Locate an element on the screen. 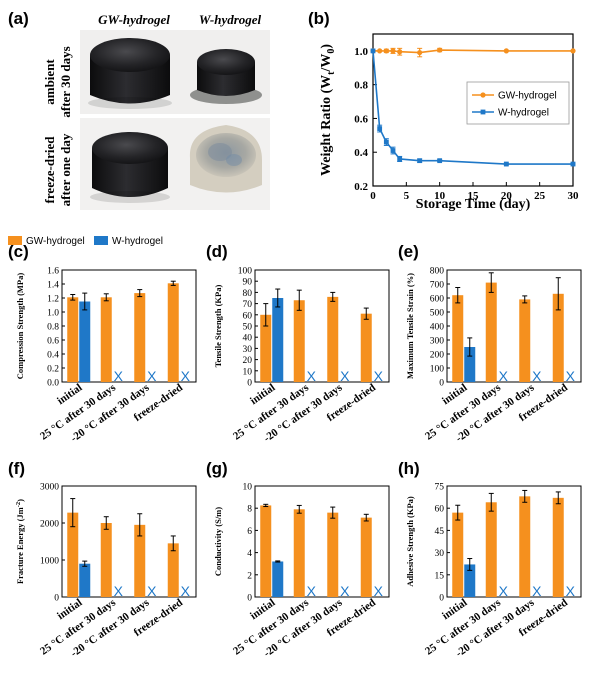  legend-swatch-w is located at coordinates (101, 240).